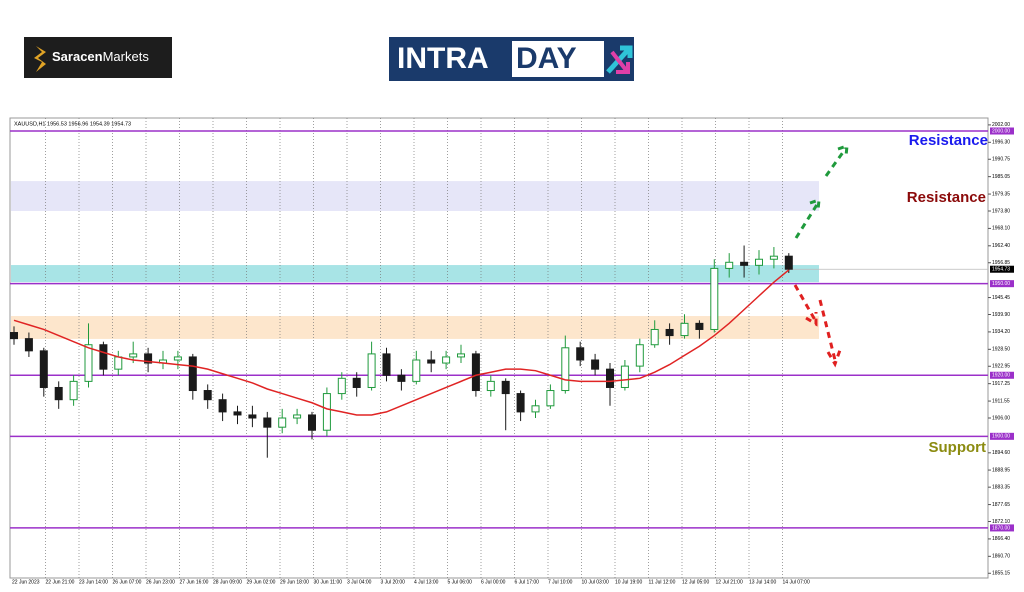  I want to click on x-tick-label: 29 Jun 18:00, so click(294, 582).